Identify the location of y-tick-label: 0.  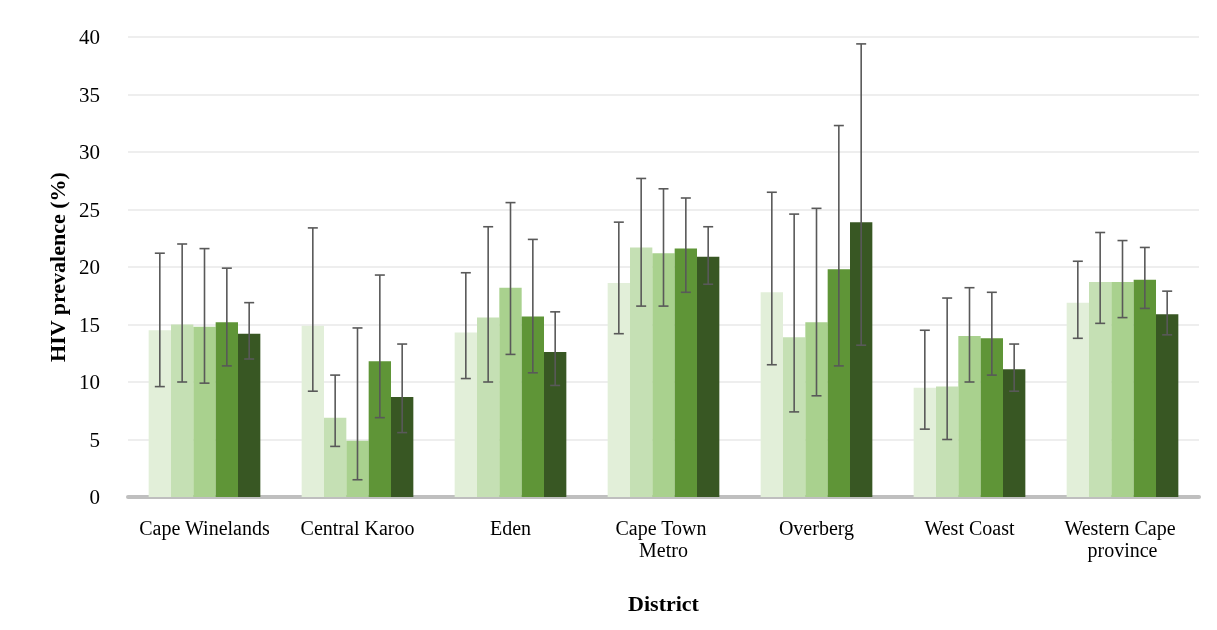
(94, 497).